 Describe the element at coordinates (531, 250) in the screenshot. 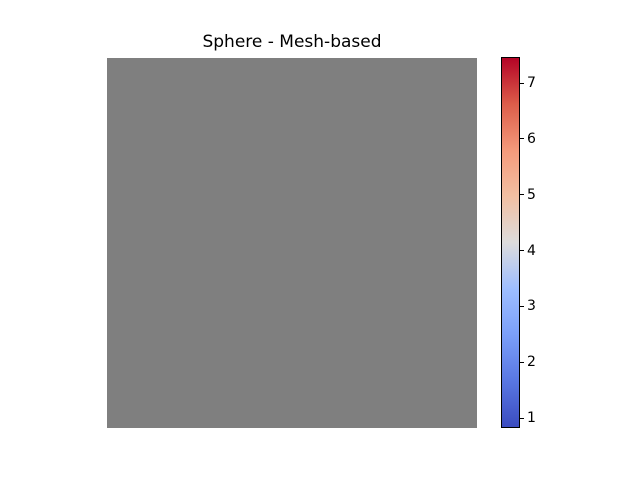

I see `colorbar-tick-label: 4` at that location.